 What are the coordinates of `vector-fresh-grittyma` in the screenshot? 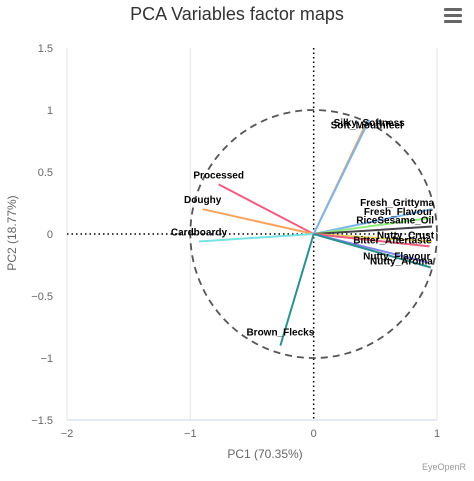 It's located at (373, 221).